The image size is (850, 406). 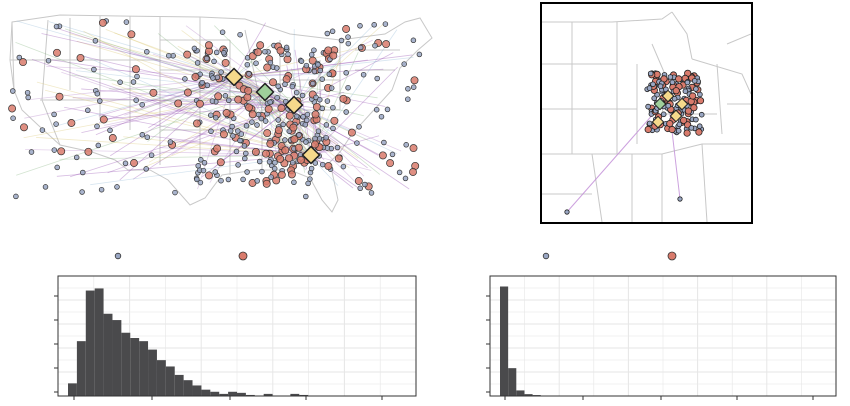 I want to click on legend-left, so click(x=210, y=256).